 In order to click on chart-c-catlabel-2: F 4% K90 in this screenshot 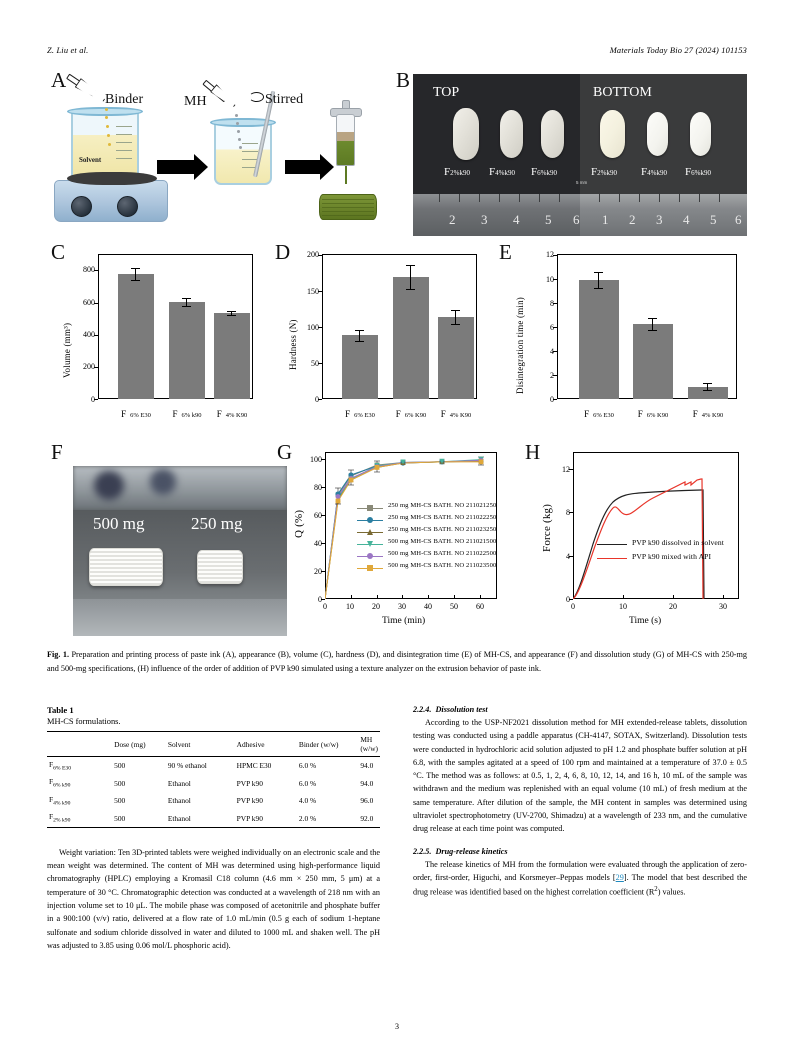, I will do `click(232, 413)`.